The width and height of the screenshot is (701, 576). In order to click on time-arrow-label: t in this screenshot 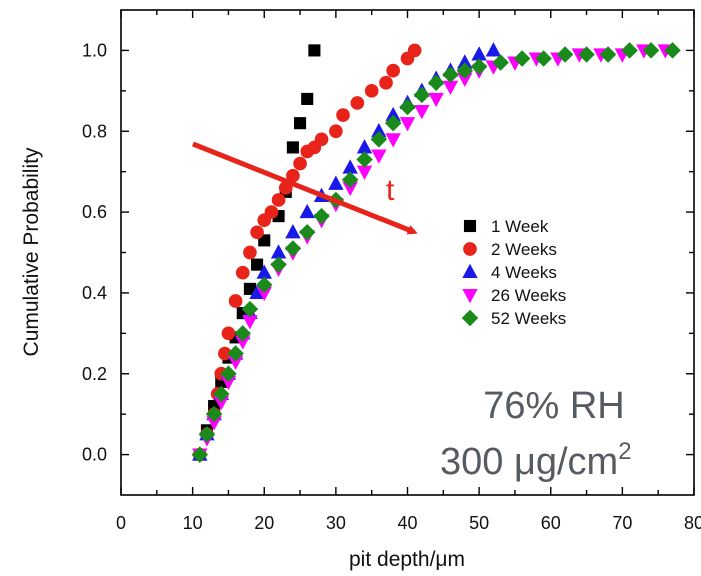, I will do `click(390, 190)`.